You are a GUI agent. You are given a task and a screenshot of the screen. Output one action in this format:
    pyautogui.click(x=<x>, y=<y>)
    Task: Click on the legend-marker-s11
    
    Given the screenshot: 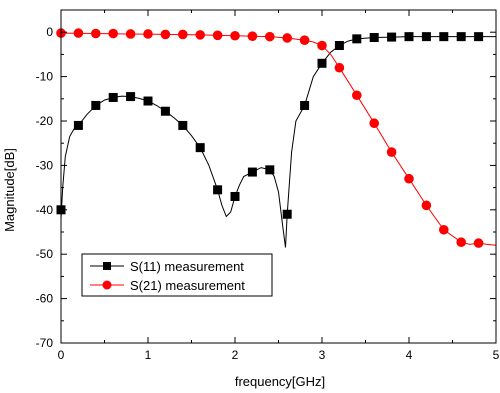 What is the action you would take?
    pyautogui.click(x=107, y=266)
    